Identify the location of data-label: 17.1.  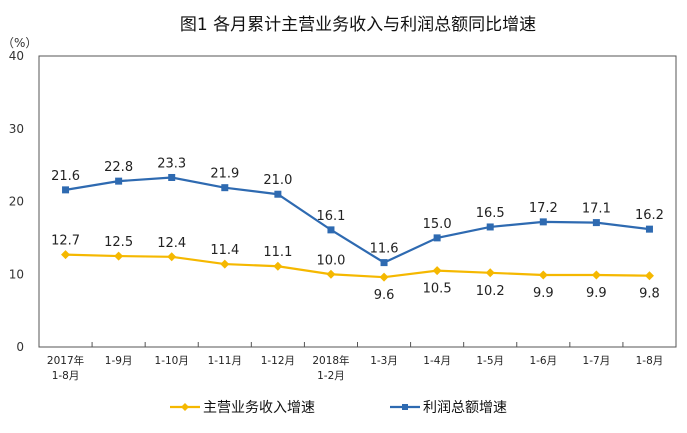
(596, 209).